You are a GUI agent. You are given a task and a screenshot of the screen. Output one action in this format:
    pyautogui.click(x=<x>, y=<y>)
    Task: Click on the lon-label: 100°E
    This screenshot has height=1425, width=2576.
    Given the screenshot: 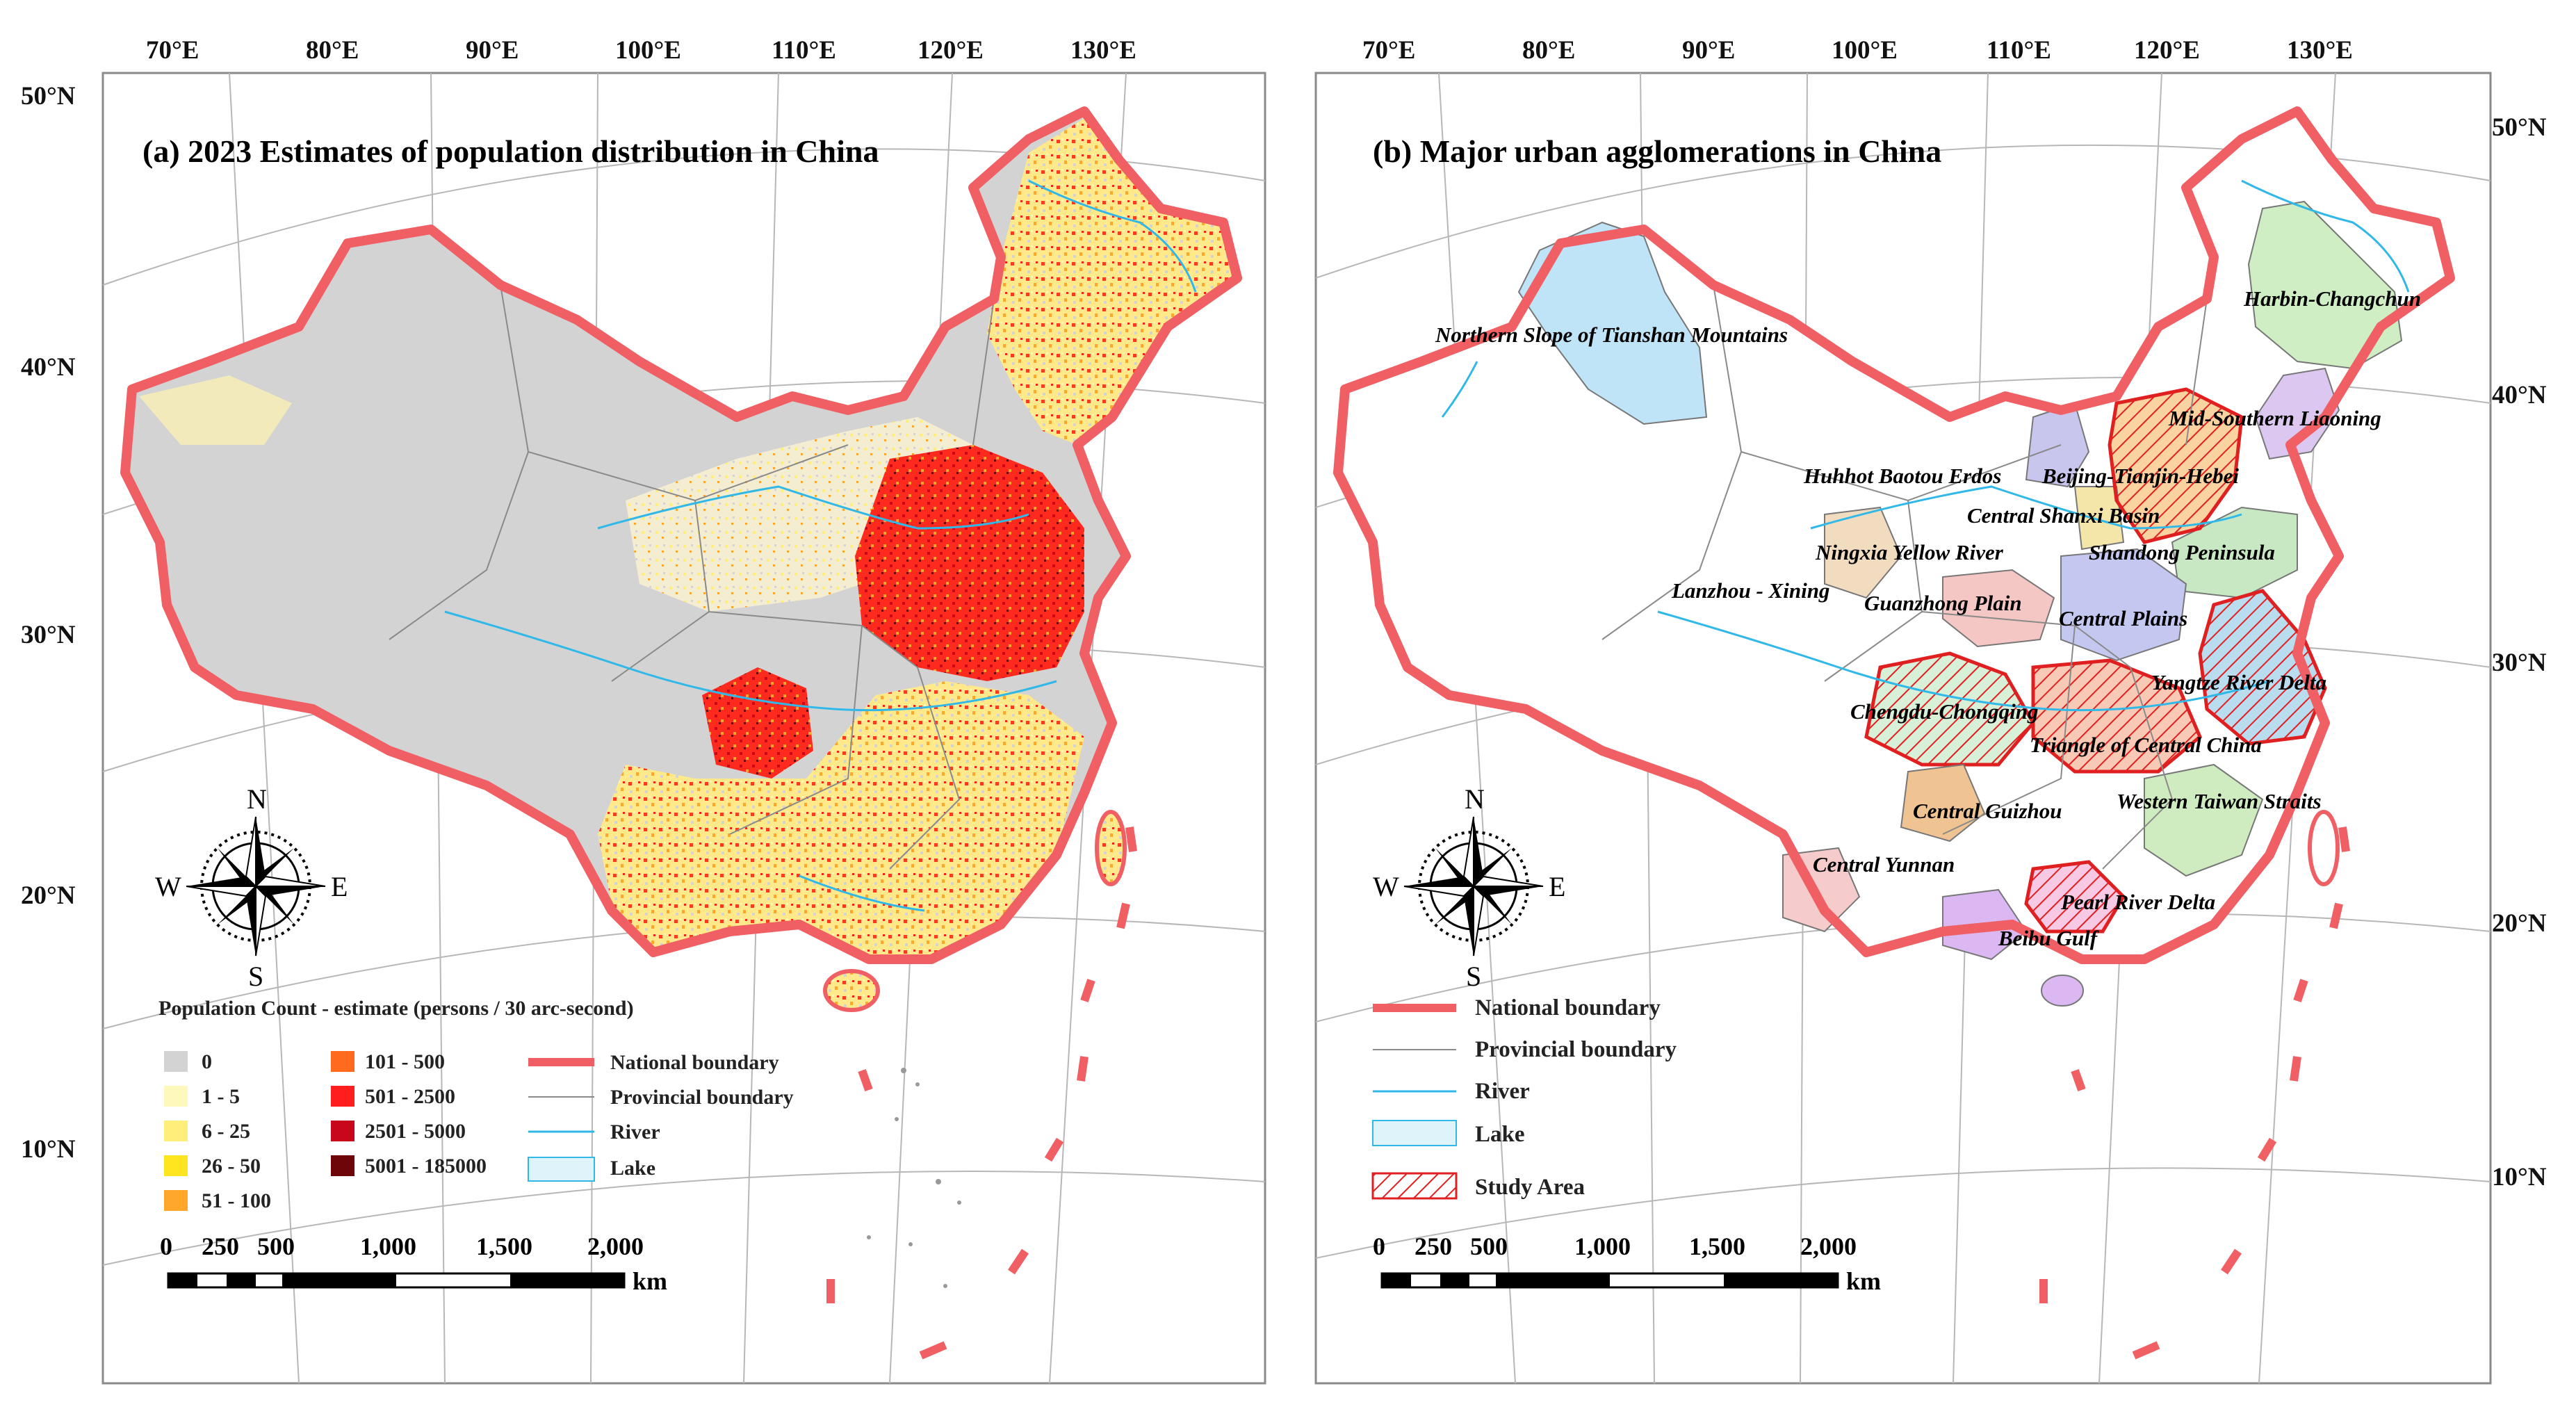 What is the action you would take?
    pyautogui.click(x=1865, y=50)
    